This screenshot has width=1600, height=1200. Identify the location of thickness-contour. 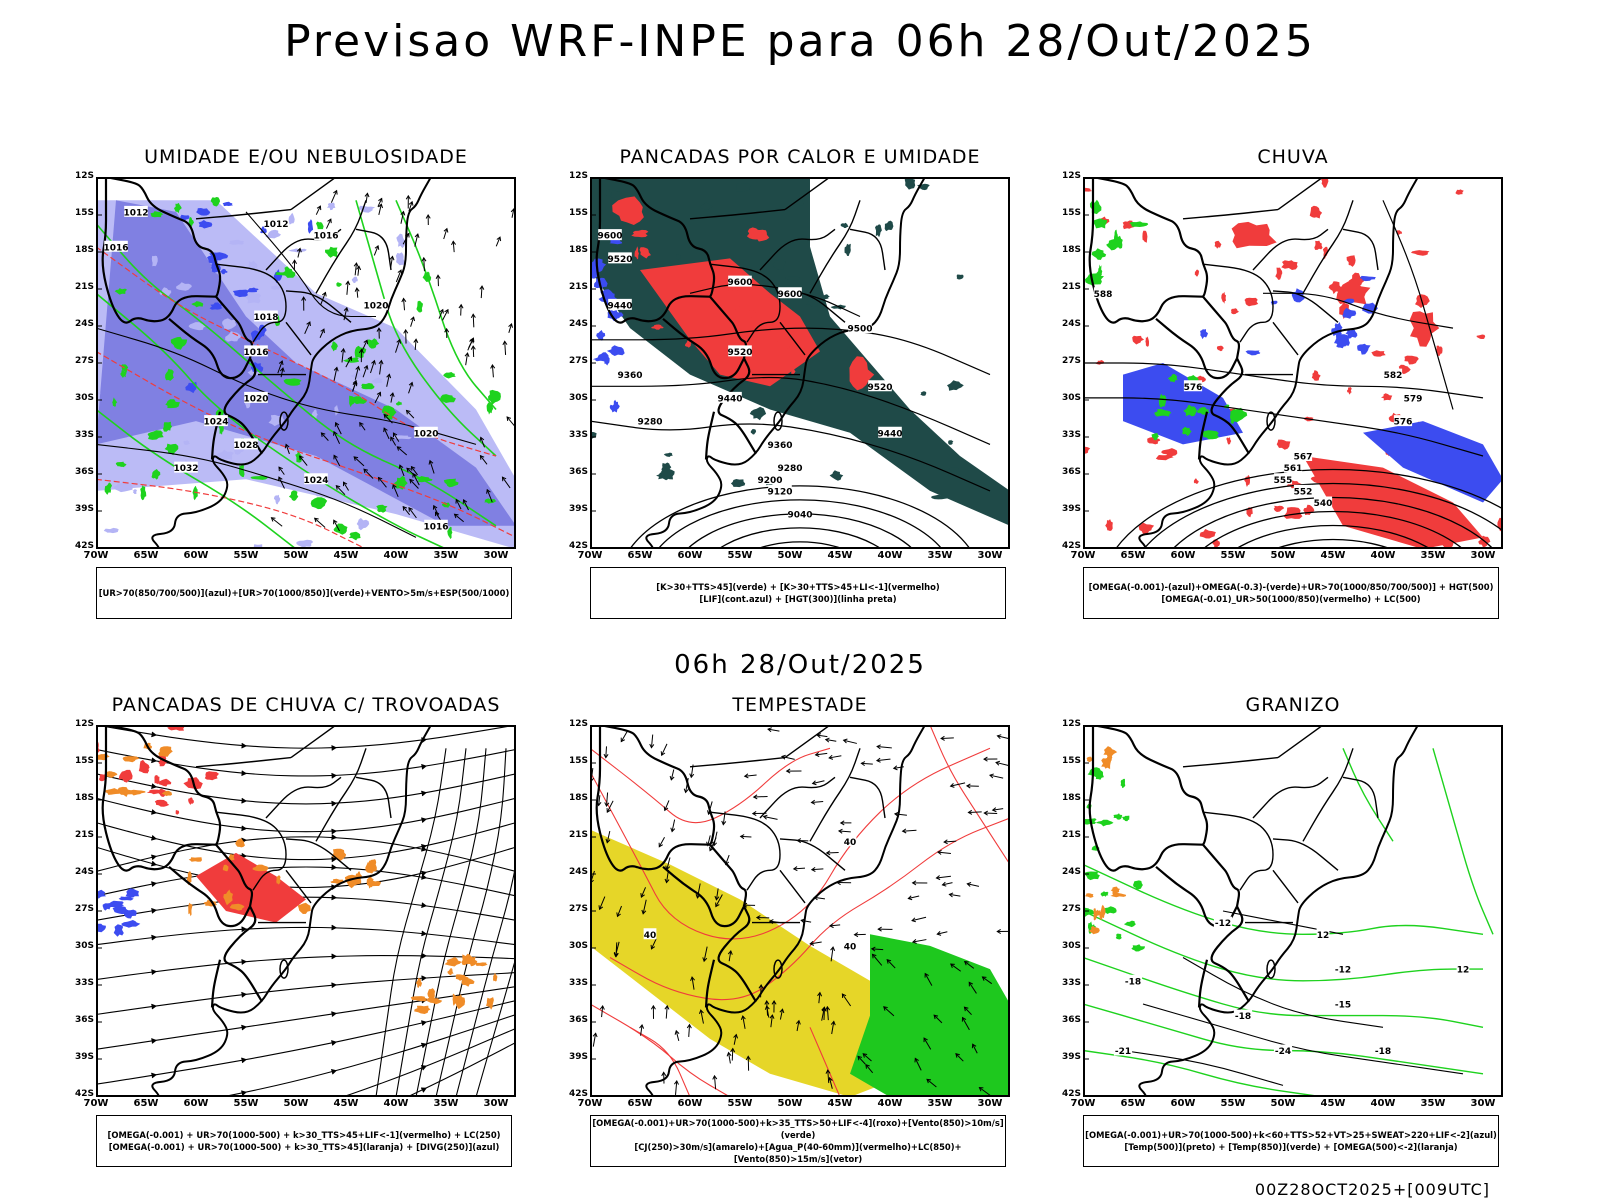
(231, 513).